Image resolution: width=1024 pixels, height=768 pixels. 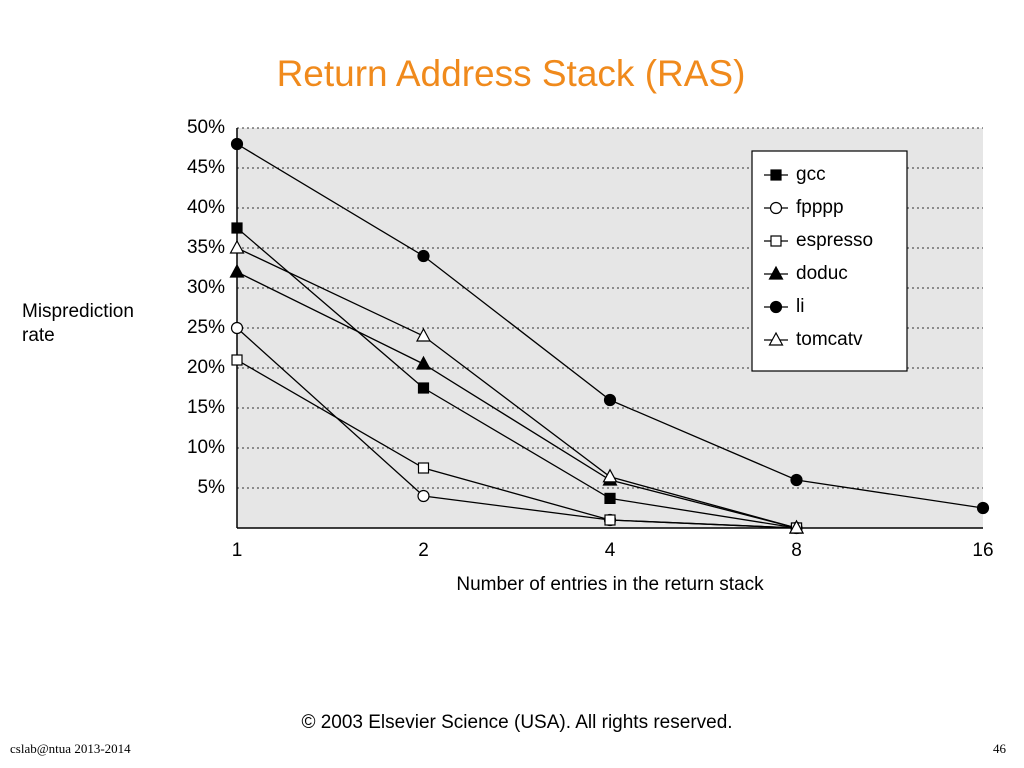 What do you see at coordinates (516, 444) in the screenshot?
I see `series-line` at bounding box center [516, 444].